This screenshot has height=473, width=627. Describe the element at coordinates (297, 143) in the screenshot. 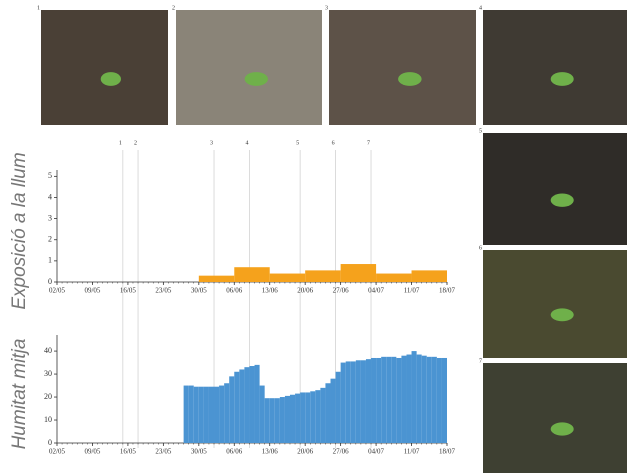

I see `event-label: 5` at that location.